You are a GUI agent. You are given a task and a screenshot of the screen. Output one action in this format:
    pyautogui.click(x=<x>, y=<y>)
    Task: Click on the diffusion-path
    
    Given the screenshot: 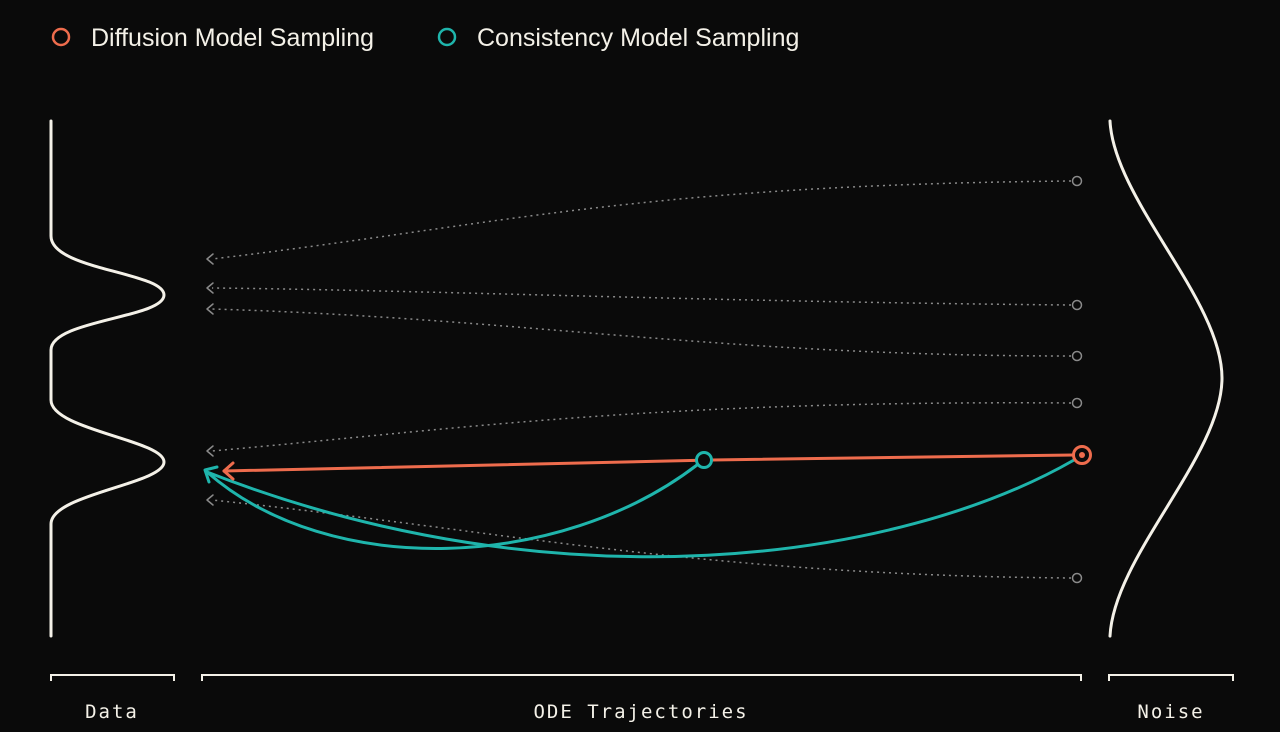 What is the action you would take?
    pyautogui.click(x=649, y=467)
    